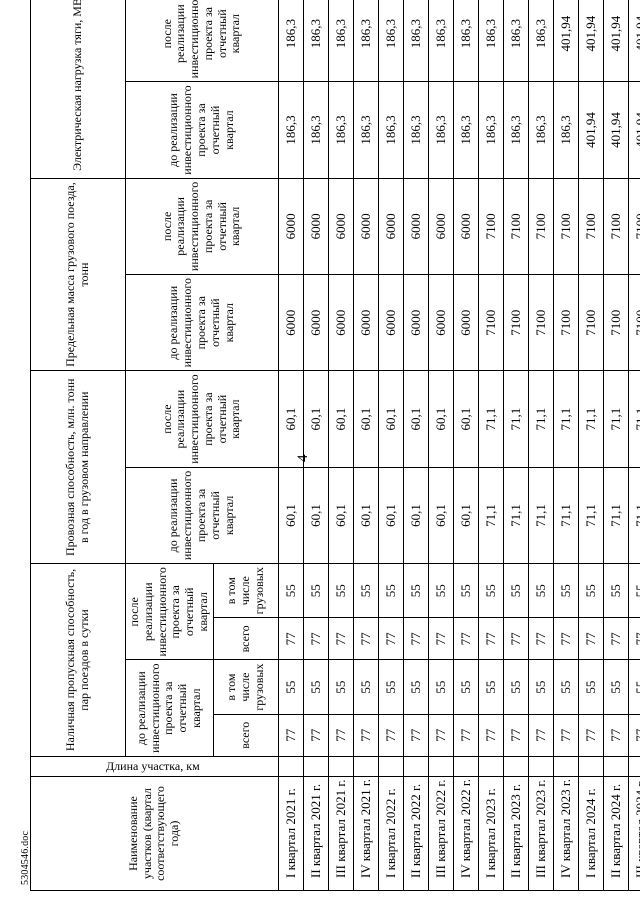 Image resolution: width=640 pixels, height=905 pixels. I want to click on quarter-label: III квартал 2023 г., so click(541, 833).